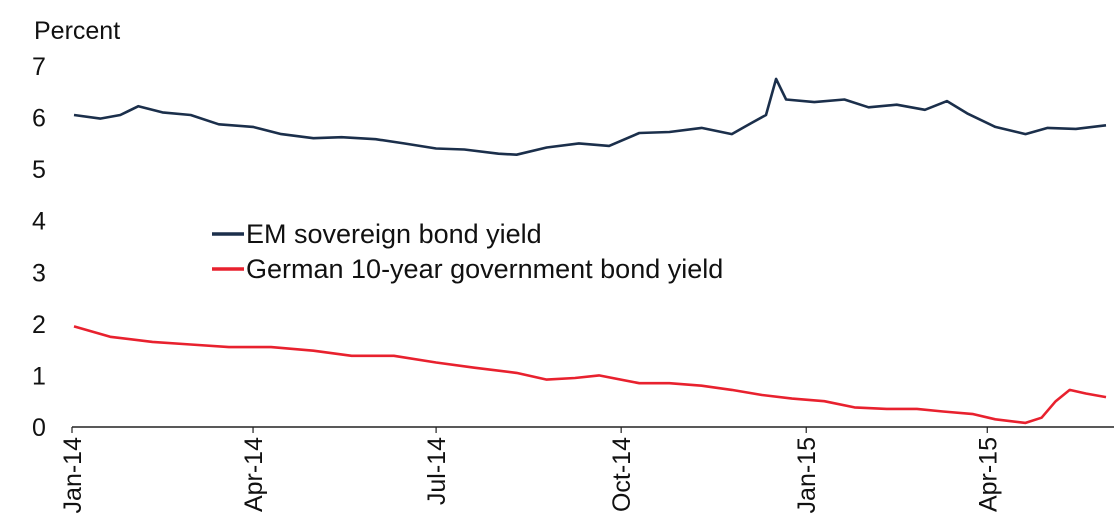 The height and width of the screenshot is (516, 1114). I want to click on y-tick-label: 5, so click(39, 170).